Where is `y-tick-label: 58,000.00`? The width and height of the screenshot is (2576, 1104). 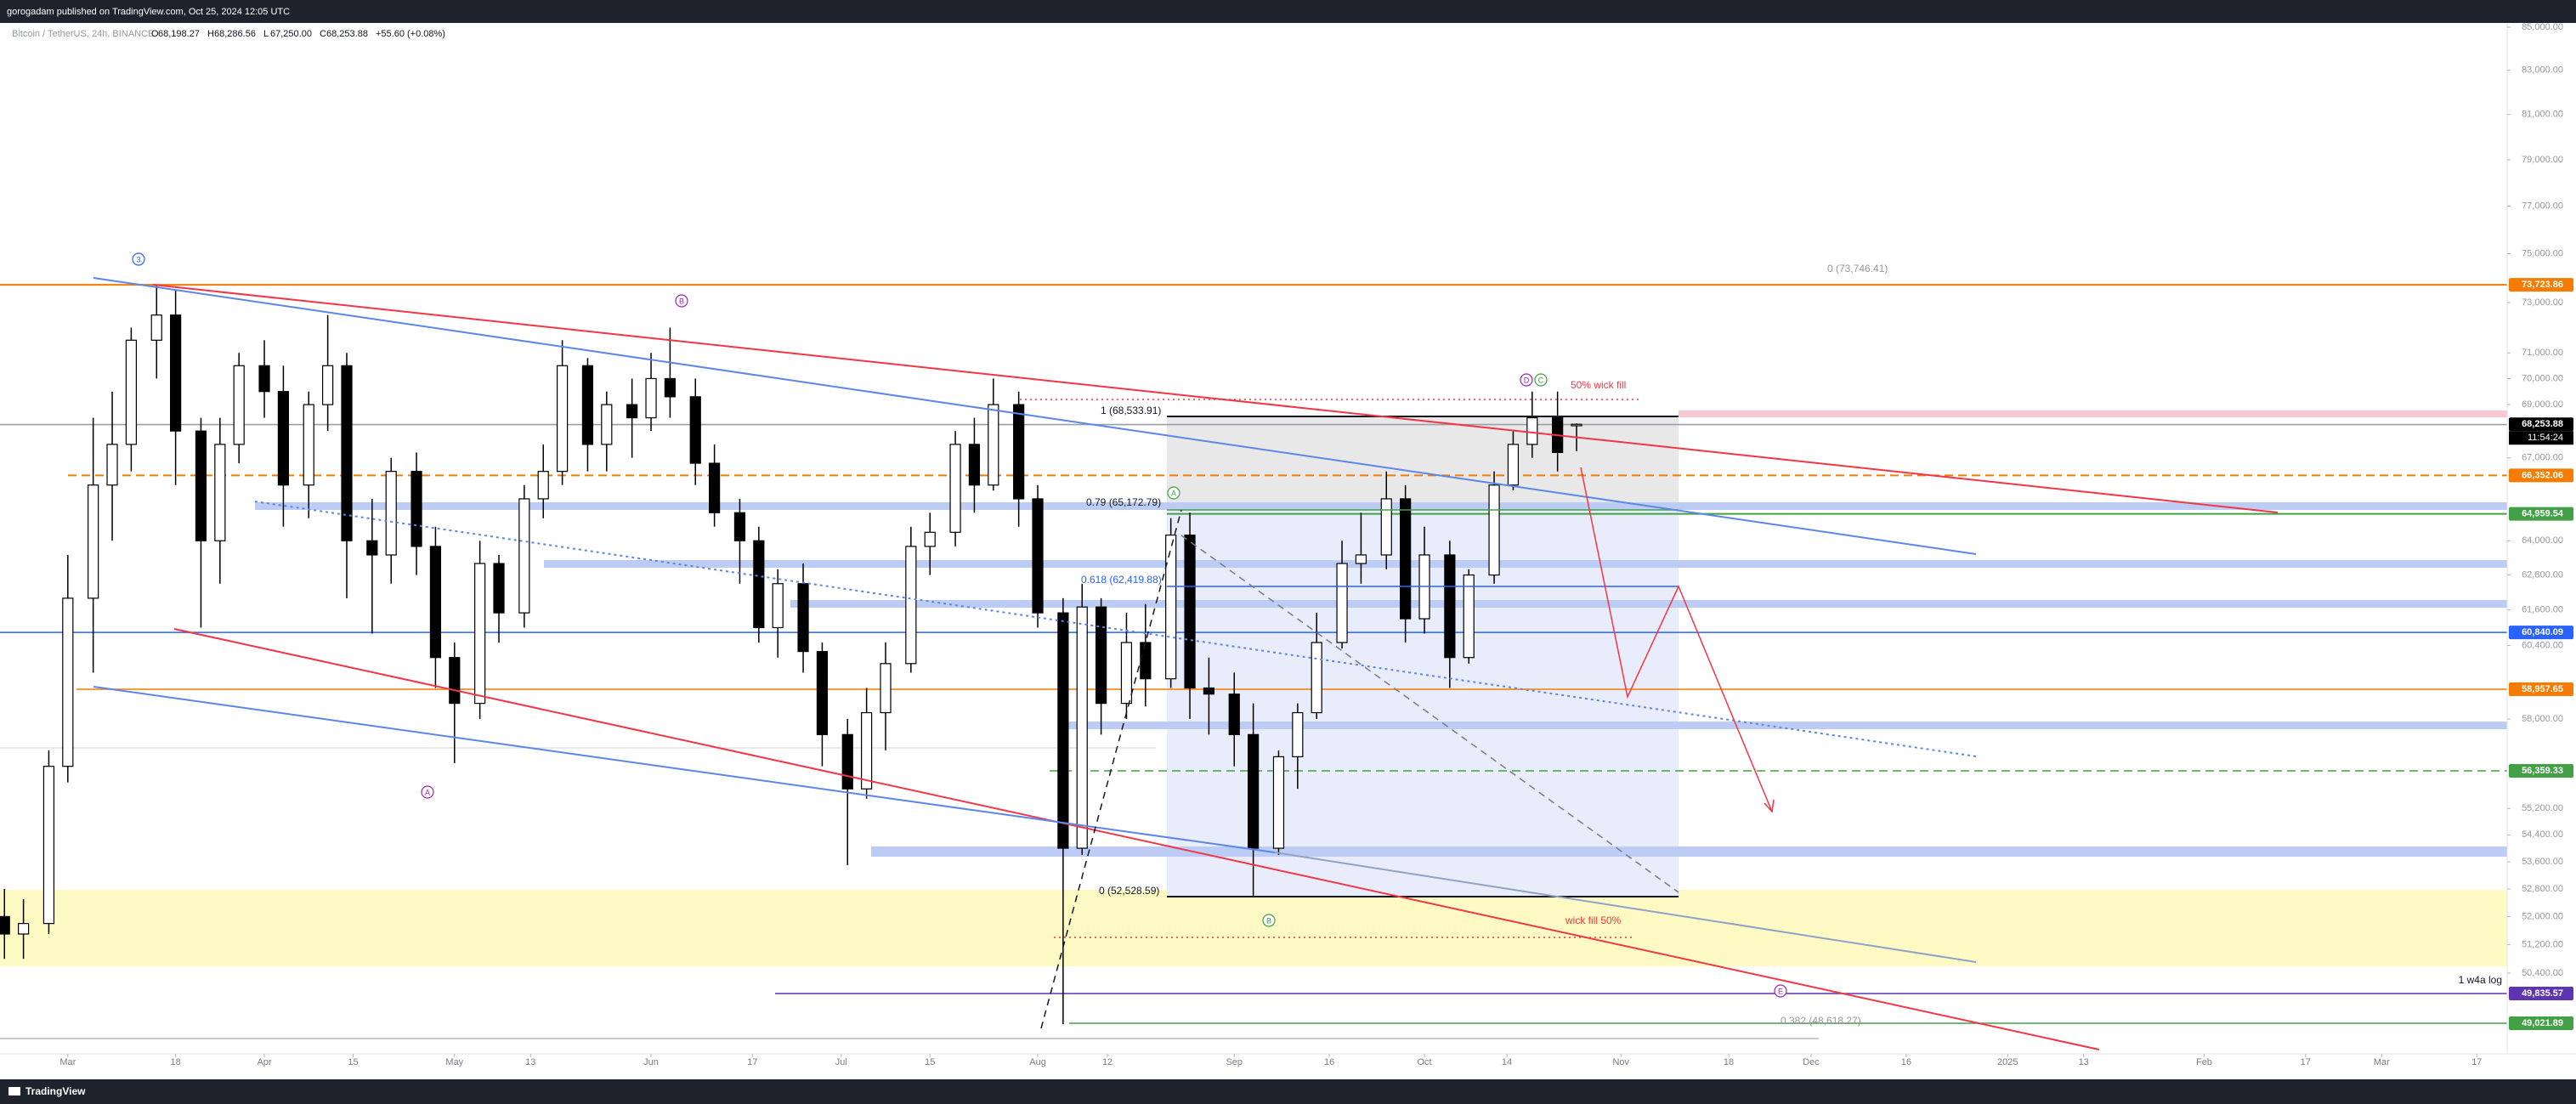 y-tick-label: 58,000.00 is located at coordinates (2542, 719).